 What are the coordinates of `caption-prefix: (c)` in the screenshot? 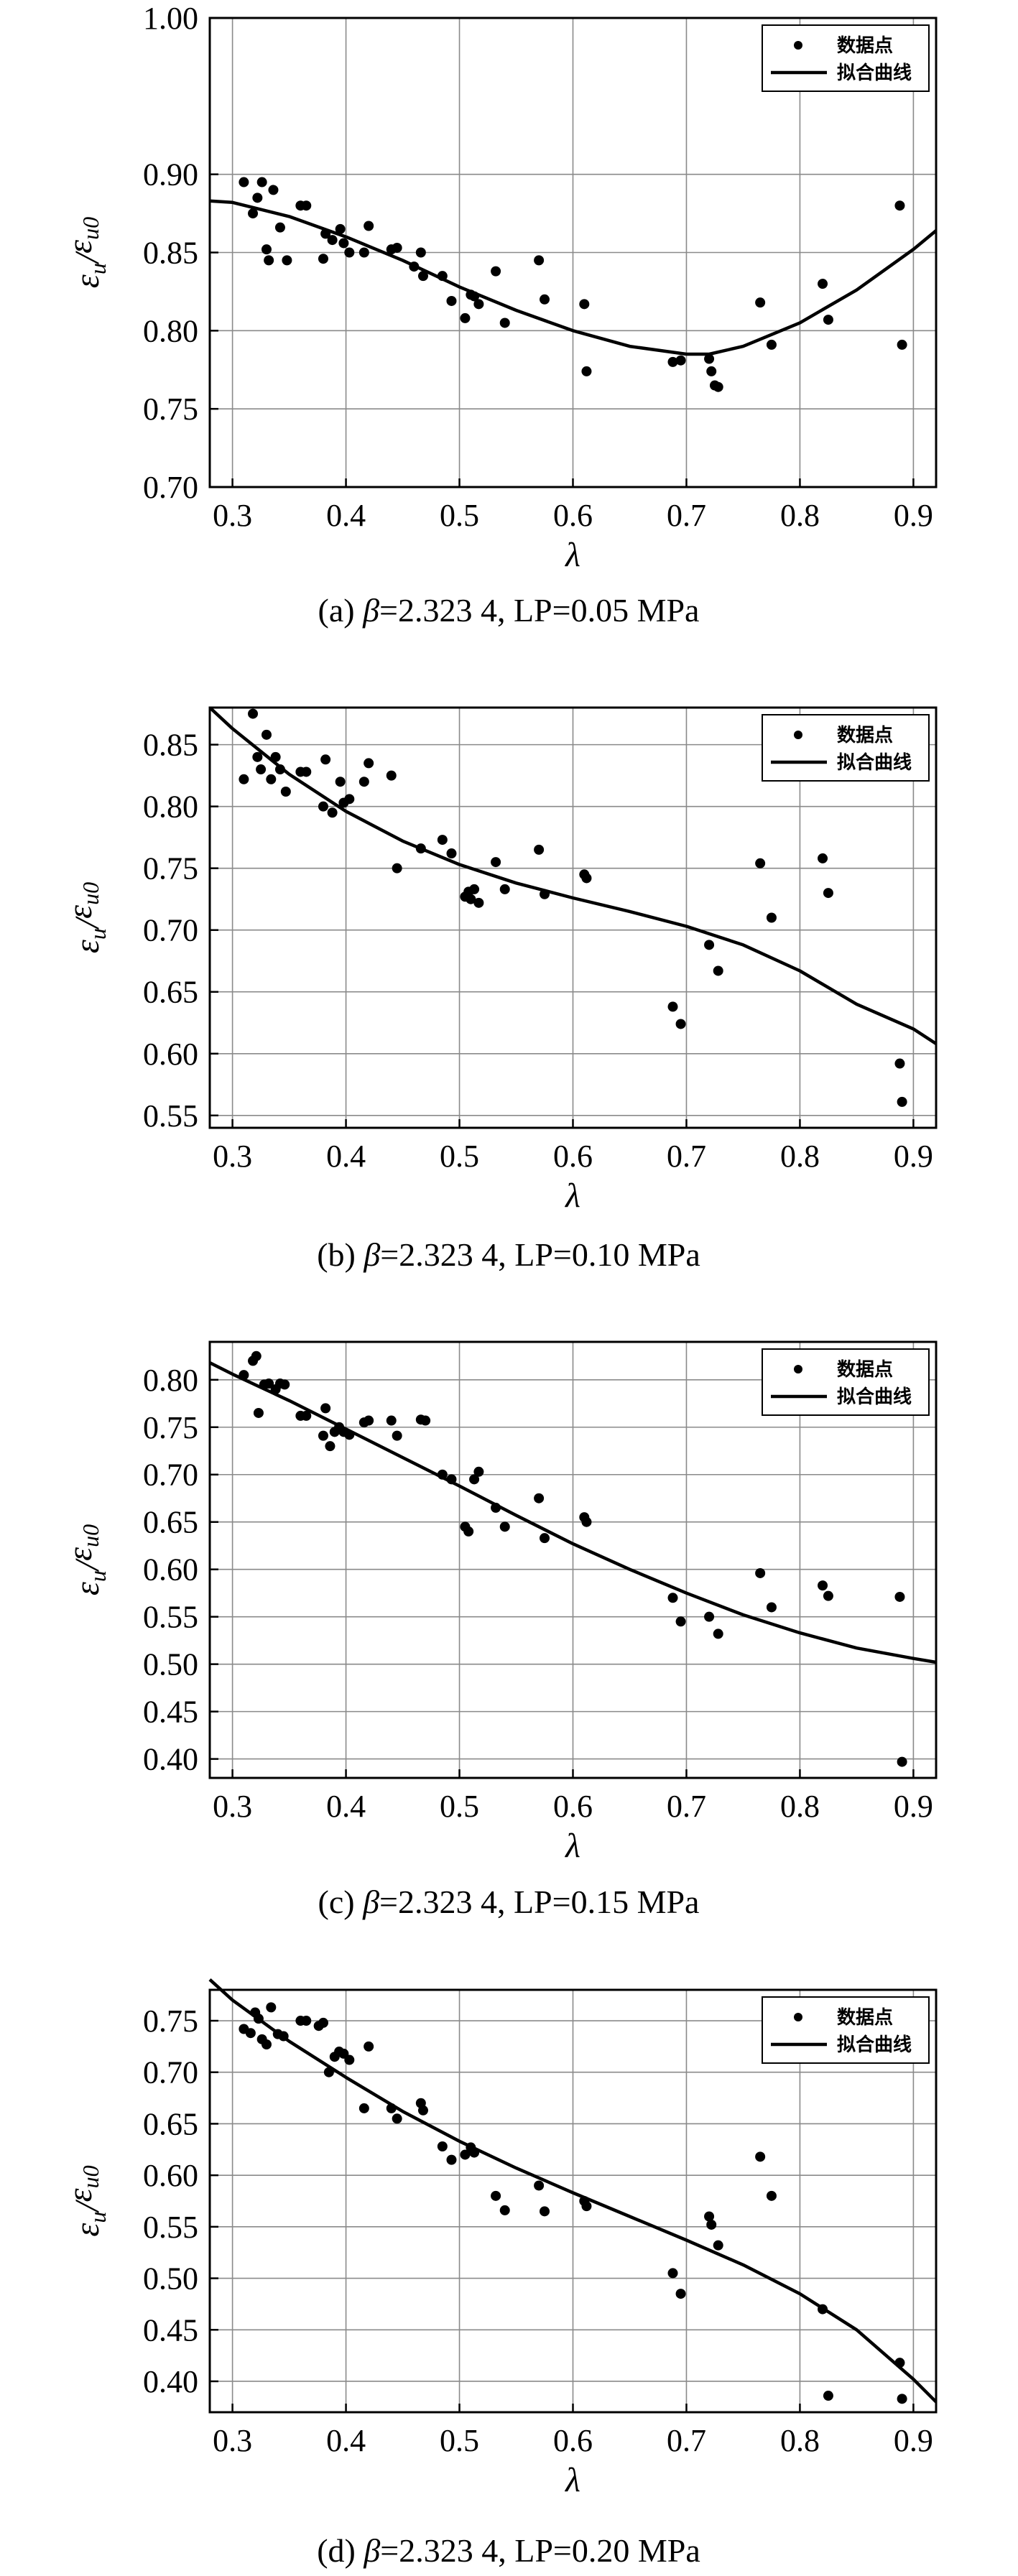 It's located at (341, 1902).